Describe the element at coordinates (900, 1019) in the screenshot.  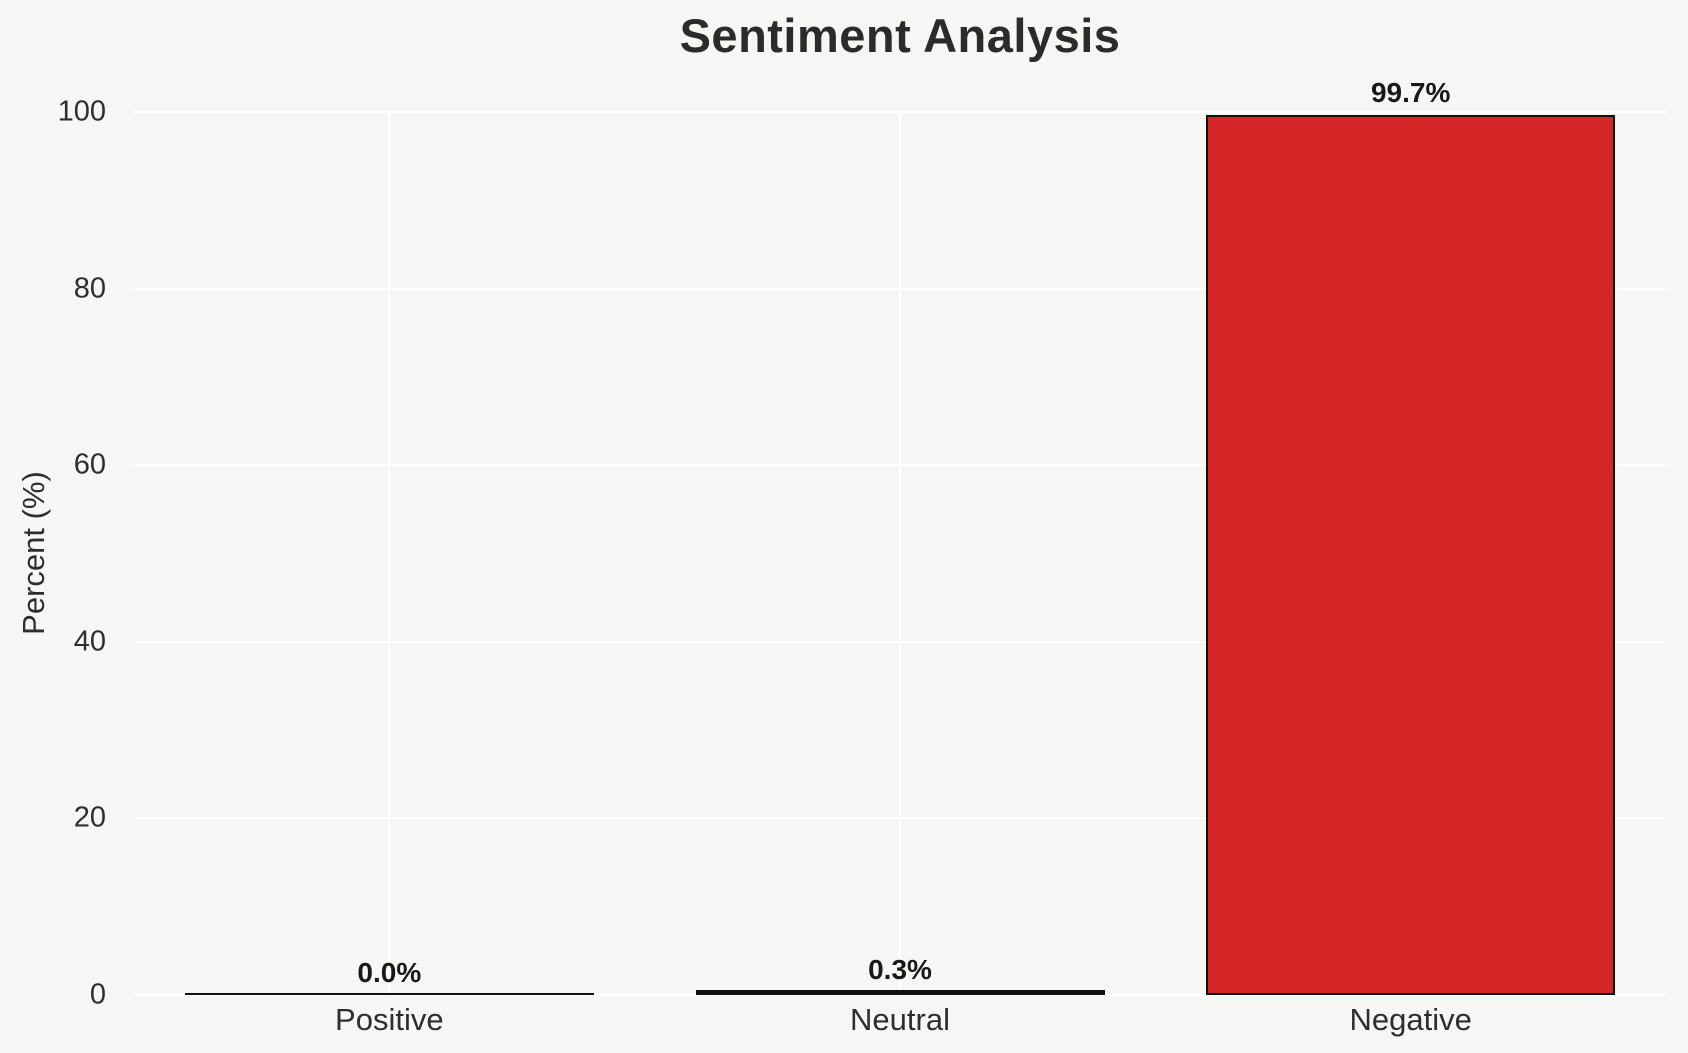
I see `x-tick-label-neutral: Neutral` at that location.